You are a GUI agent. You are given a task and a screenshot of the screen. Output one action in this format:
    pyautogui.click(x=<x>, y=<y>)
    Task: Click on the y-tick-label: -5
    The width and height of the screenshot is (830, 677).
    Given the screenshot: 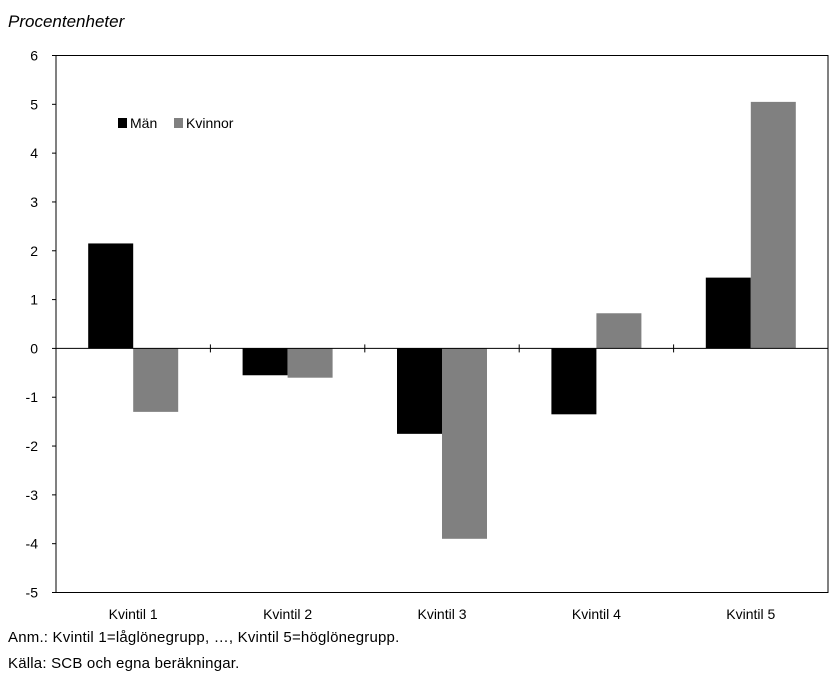 What is the action you would take?
    pyautogui.click(x=32, y=593)
    